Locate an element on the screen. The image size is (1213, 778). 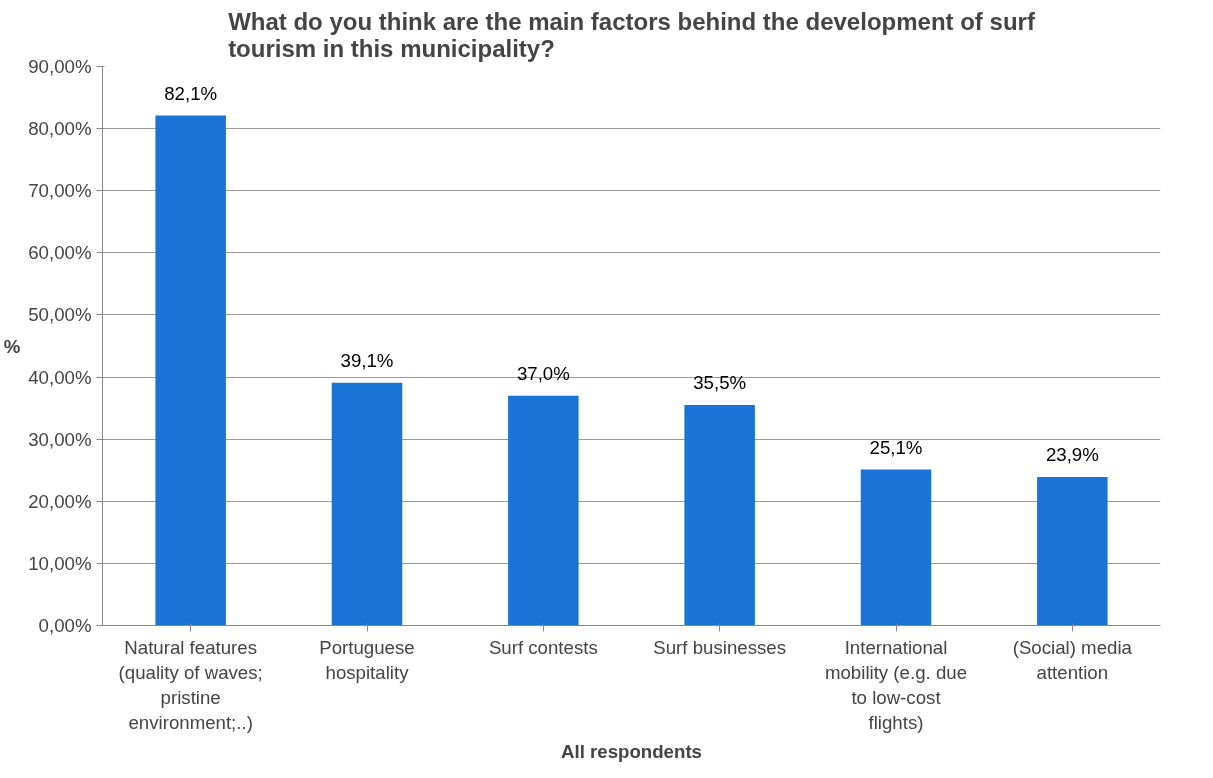
data-label: 25,1% is located at coordinates (896, 447).